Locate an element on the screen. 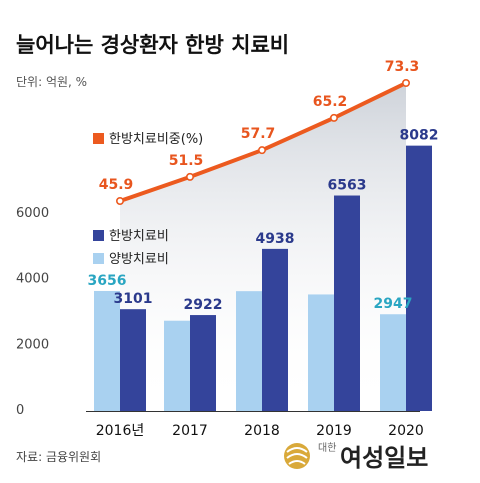 The image size is (480, 483). data-label-ratio: 65.2 is located at coordinates (330, 102).